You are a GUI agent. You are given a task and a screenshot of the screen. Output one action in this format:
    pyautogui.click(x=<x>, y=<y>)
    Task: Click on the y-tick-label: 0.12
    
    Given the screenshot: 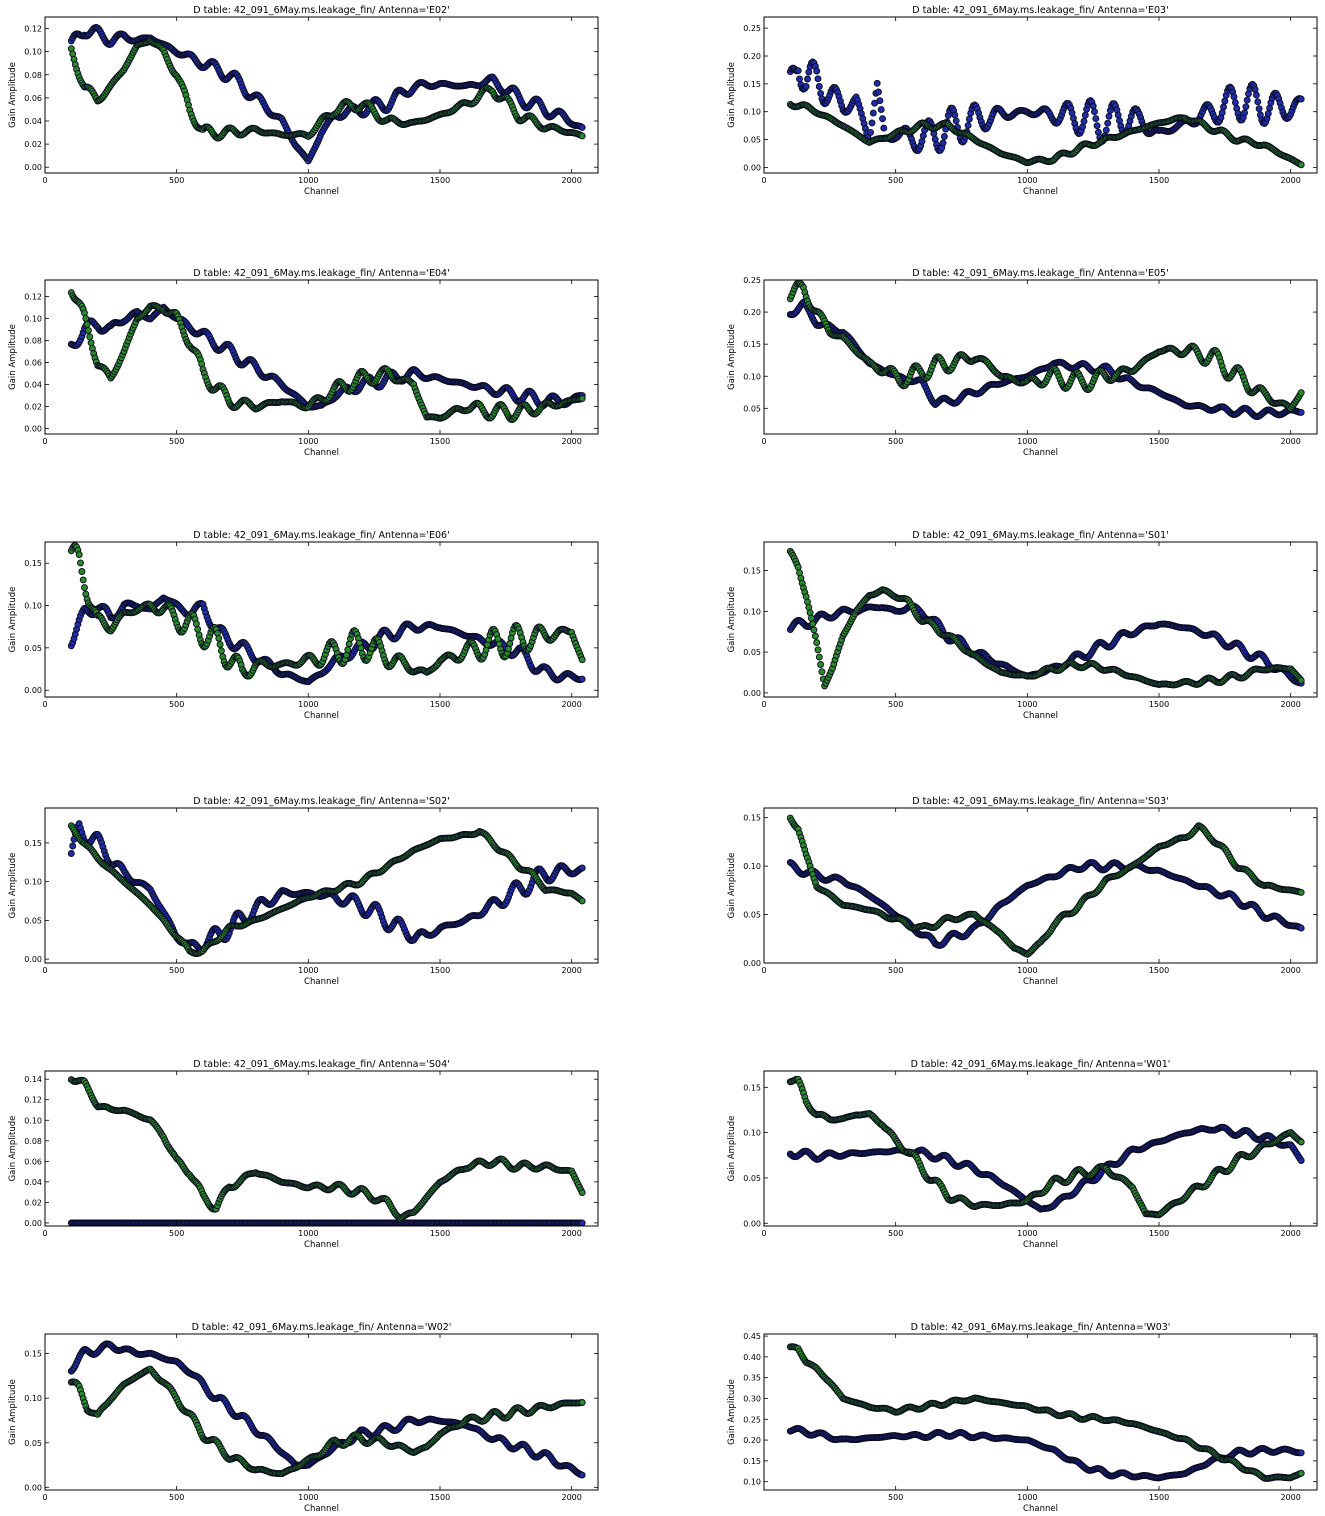 What is the action you would take?
    pyautogui.click(x=33, y=297)
    